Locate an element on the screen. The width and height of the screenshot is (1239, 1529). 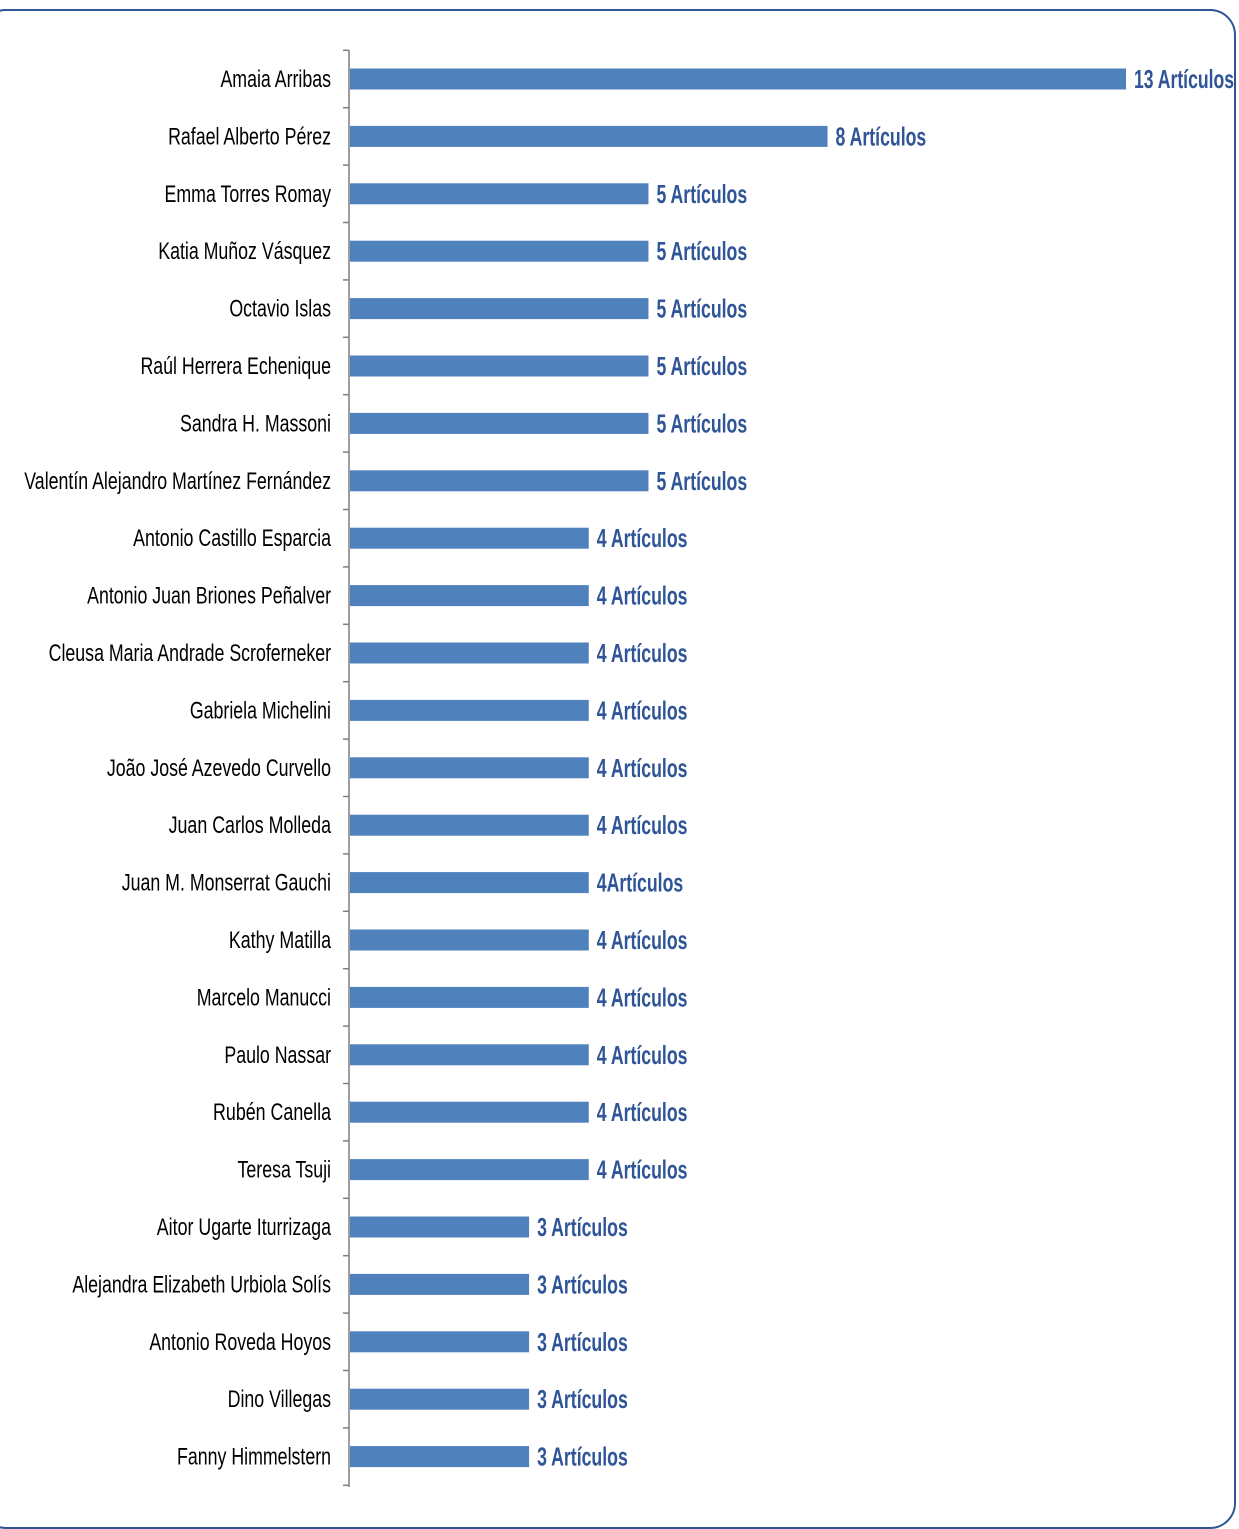
category-label: Raúl Herrera Echenique is located at coordinates (235, 366).